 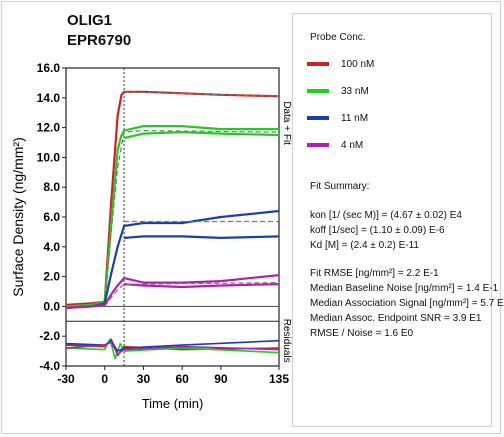 I want to click on y-tick-label: 14.0, so click(x=49, y=98).